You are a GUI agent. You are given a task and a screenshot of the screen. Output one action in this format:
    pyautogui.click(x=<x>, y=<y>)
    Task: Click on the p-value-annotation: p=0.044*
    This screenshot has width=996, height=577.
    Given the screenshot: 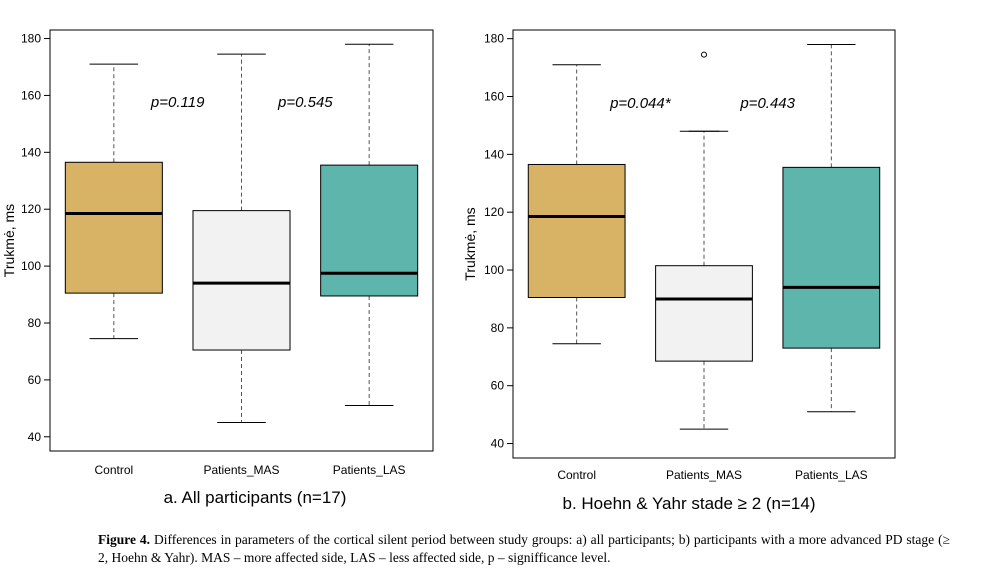 What is the action you would take?
    pyautogui.click(x=640, y=103)
    